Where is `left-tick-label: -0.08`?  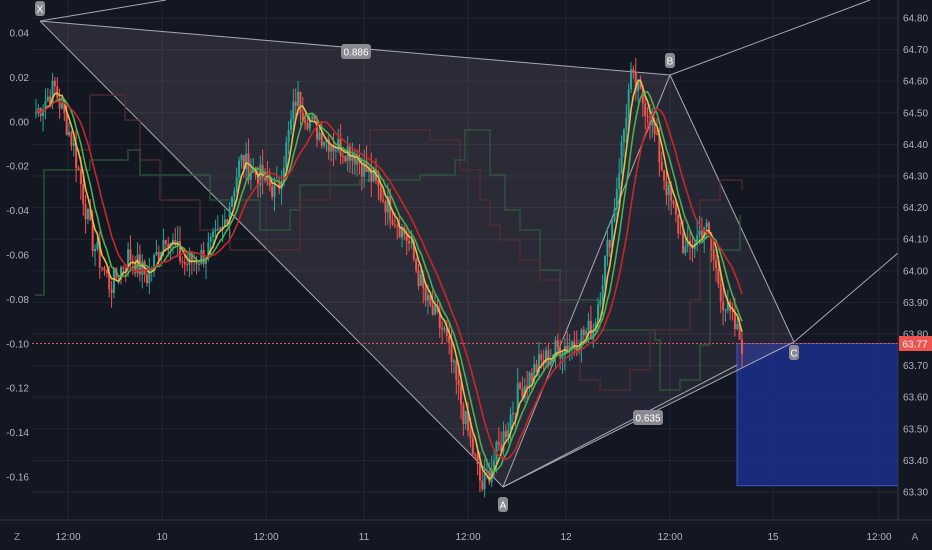
left-tick-label: -0.08 is located at coordinates (17, 300).